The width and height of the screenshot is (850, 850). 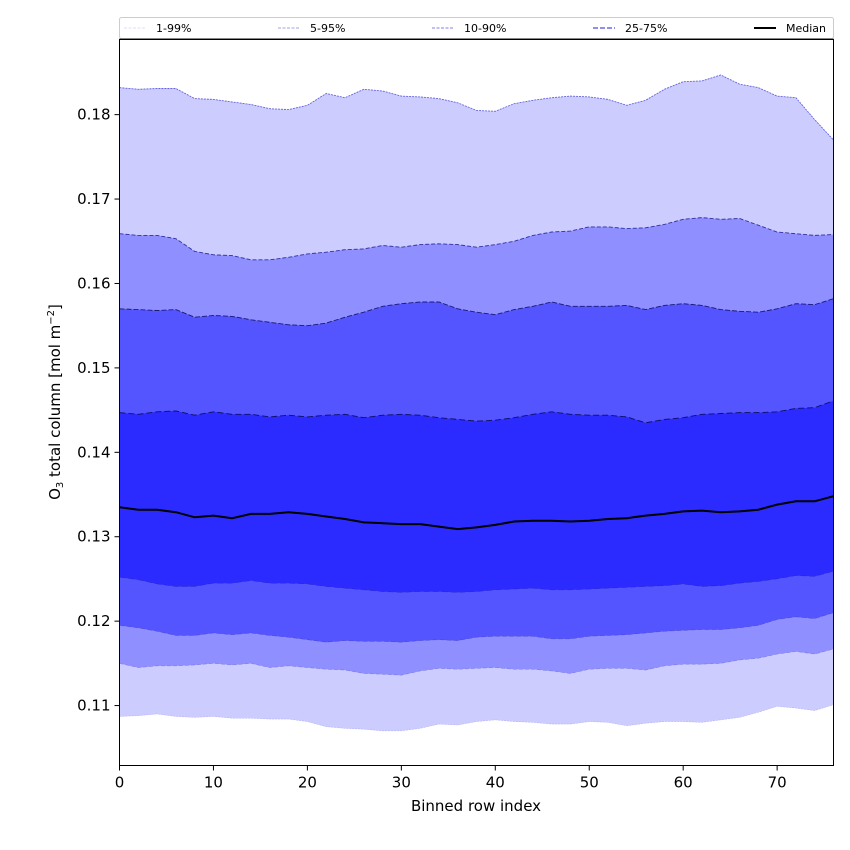 What do you see at coordinates (173, 28) in the screenshot?
I see `legend-label: 1-99%` at bounding box center [173, 28].